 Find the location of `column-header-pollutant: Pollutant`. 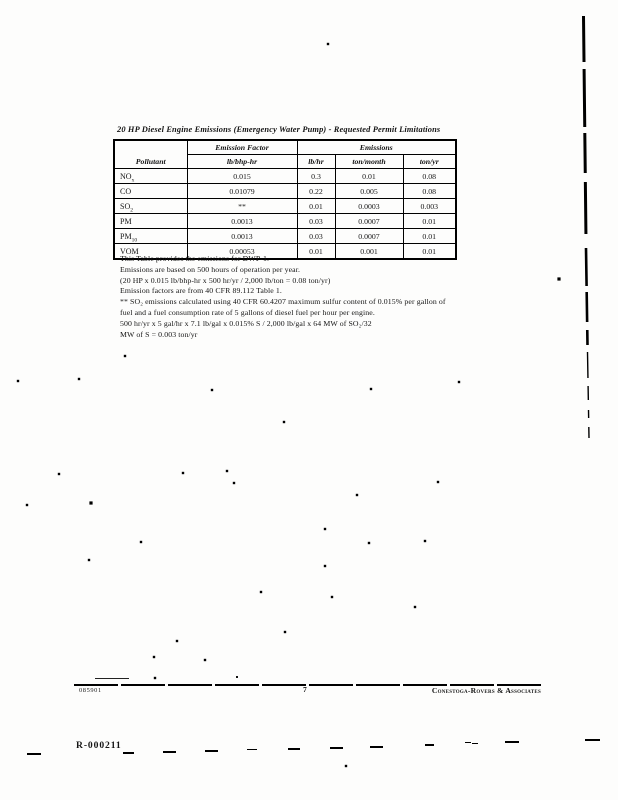

column-header-pollutant: Pollutant is located at coordinates (150, 154).